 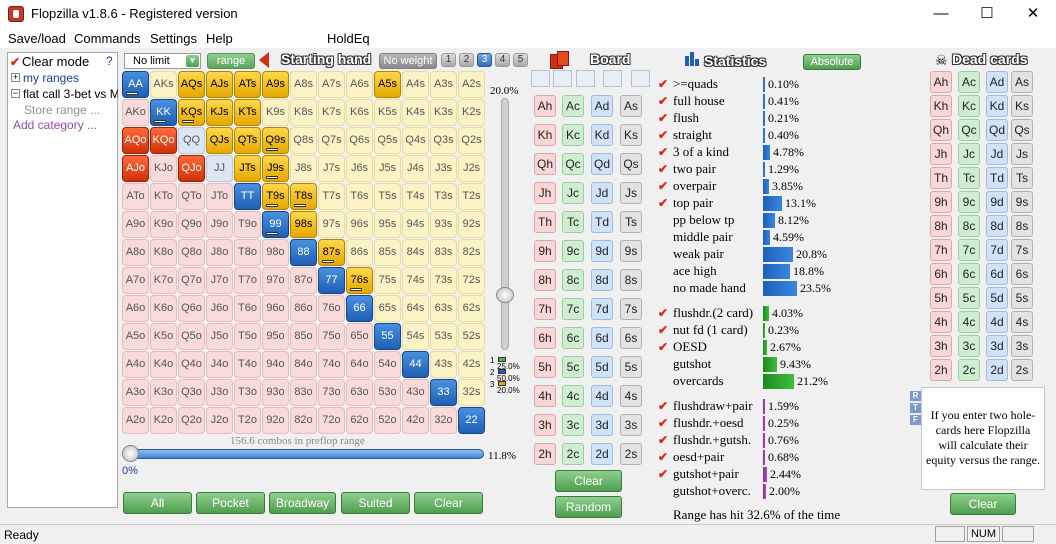 What do you see at coordinates (247, 364) in the screenshot?
I see `hand-cell: T4o` at bounding box center [247, 364].